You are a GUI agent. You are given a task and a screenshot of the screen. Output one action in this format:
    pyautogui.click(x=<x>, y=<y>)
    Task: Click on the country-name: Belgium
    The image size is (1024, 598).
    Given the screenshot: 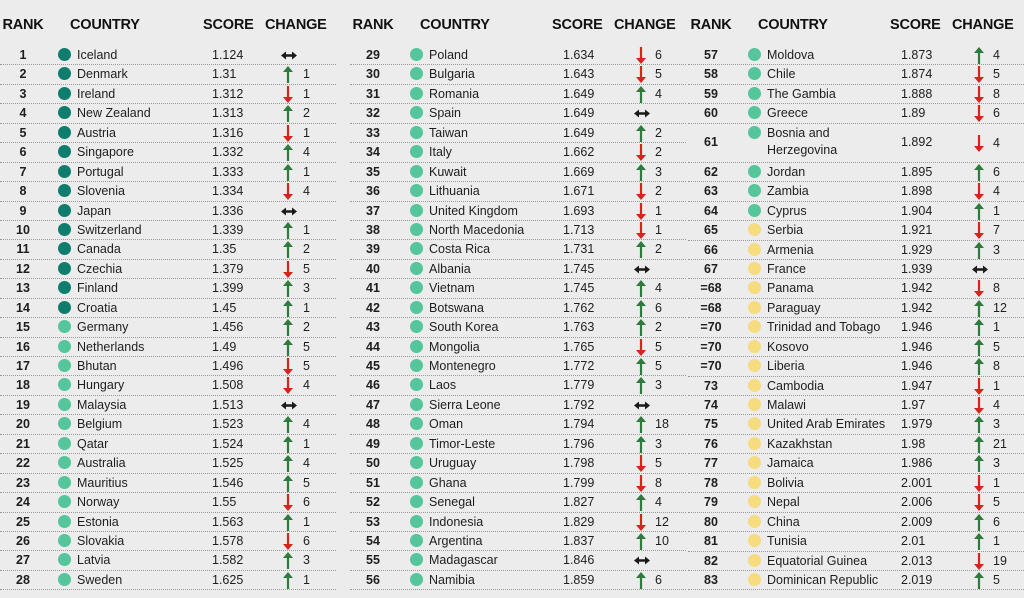 What is the action you would take?
    pyautogui.click(x=100, y=424)
    